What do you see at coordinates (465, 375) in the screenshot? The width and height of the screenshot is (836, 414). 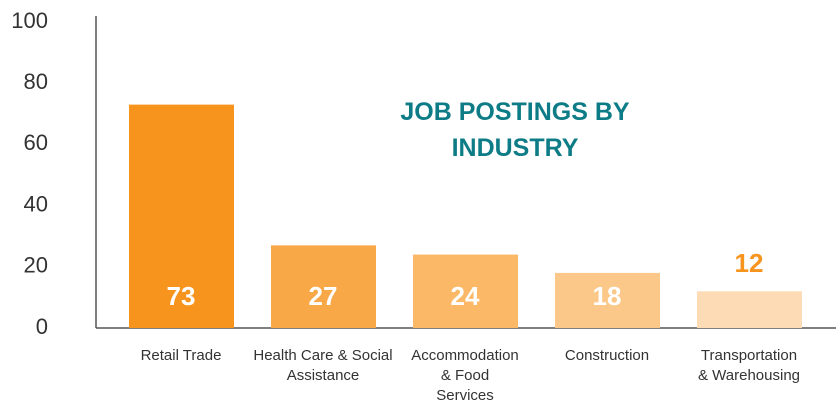 I see `x-tick-label: Accommodation & Food Services` at bounding box center [465, 375].